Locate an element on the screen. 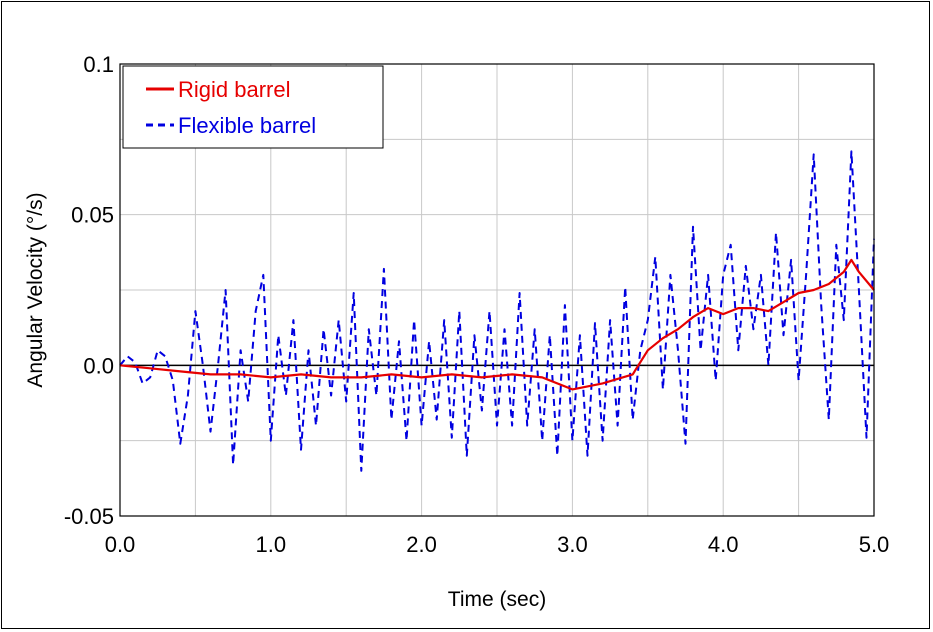  legend-label-flexible-barrel: Flexible barrel is located at coordinates (247, 125).